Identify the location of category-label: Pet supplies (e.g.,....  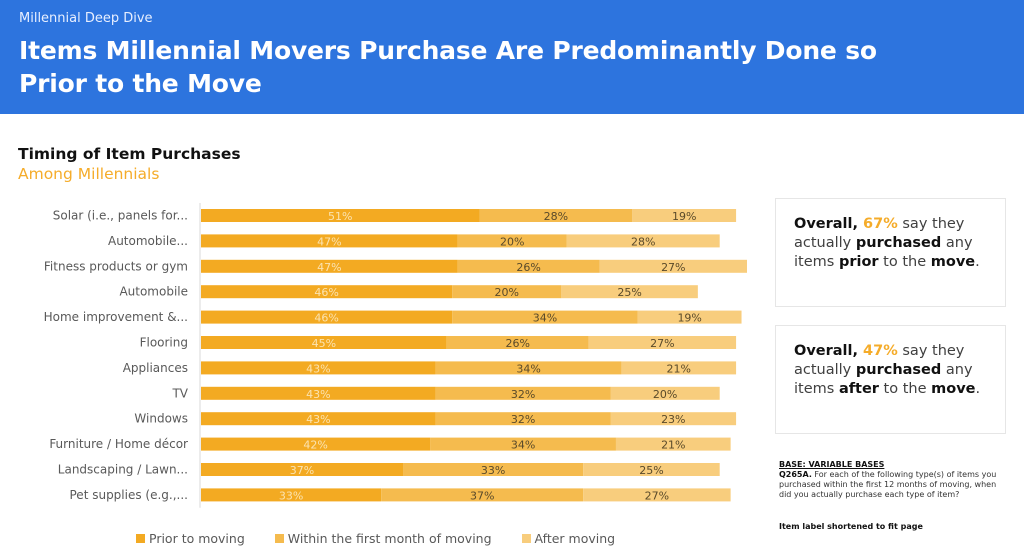
(129, 495).